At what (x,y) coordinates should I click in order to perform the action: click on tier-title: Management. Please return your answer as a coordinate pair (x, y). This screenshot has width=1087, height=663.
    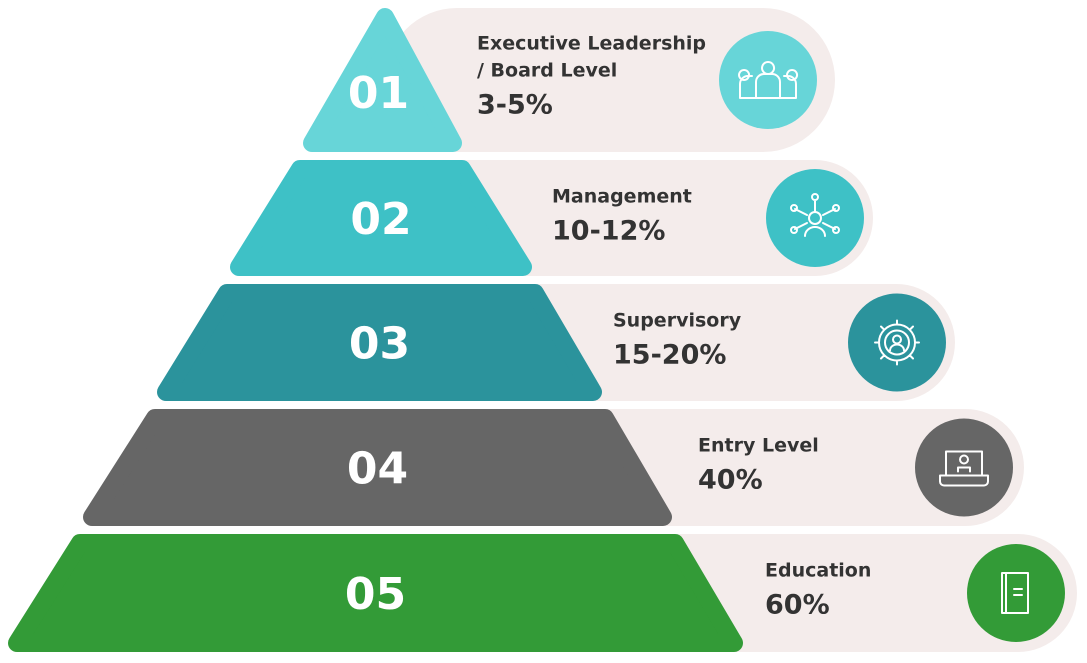
    Looking at the image, I should click on (622, 197).